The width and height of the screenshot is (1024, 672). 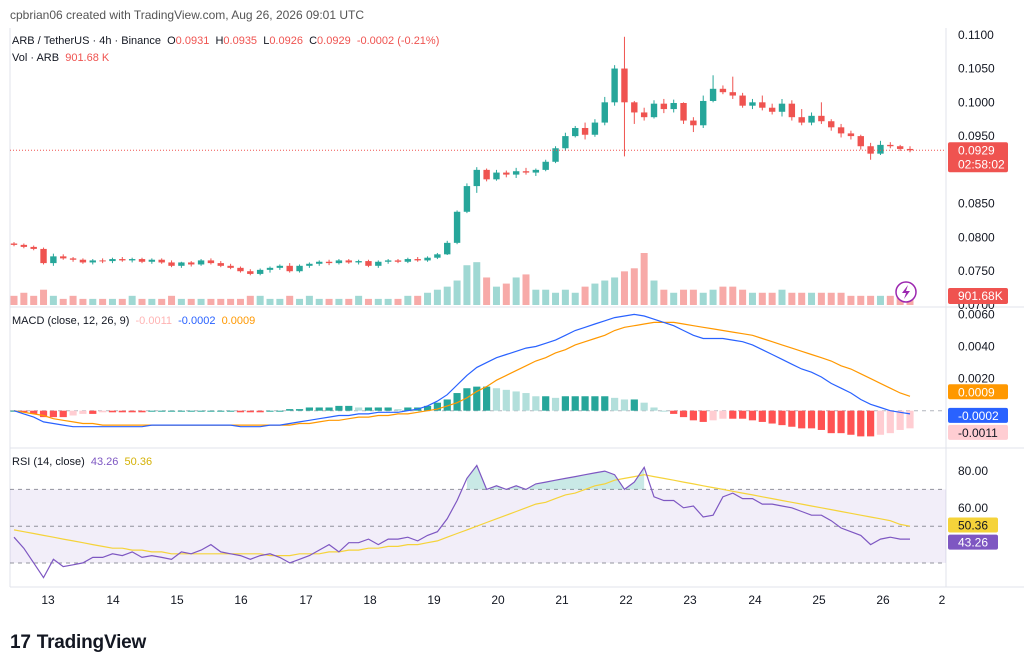 What do you see at coordinates (976, 347) in the screenshot?
I see `macd-axis-tick: 0.0040` at bounding box center [976, 347].